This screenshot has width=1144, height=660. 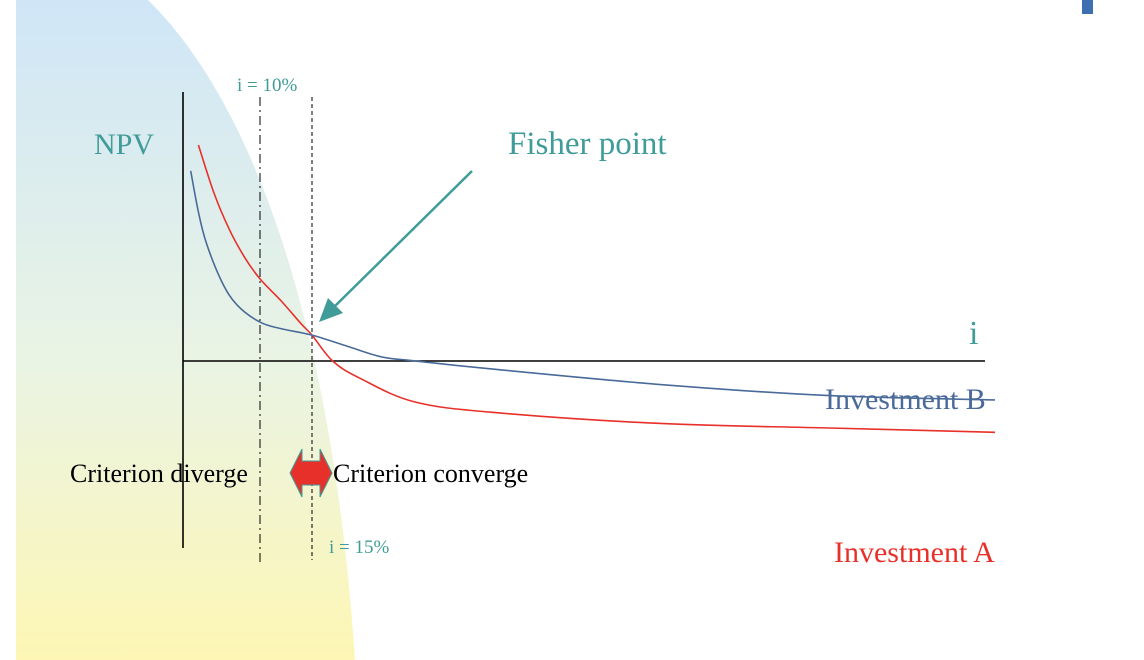 I want to click on criterion-converge-label: Criterion converge, so click(x=430, y=473).